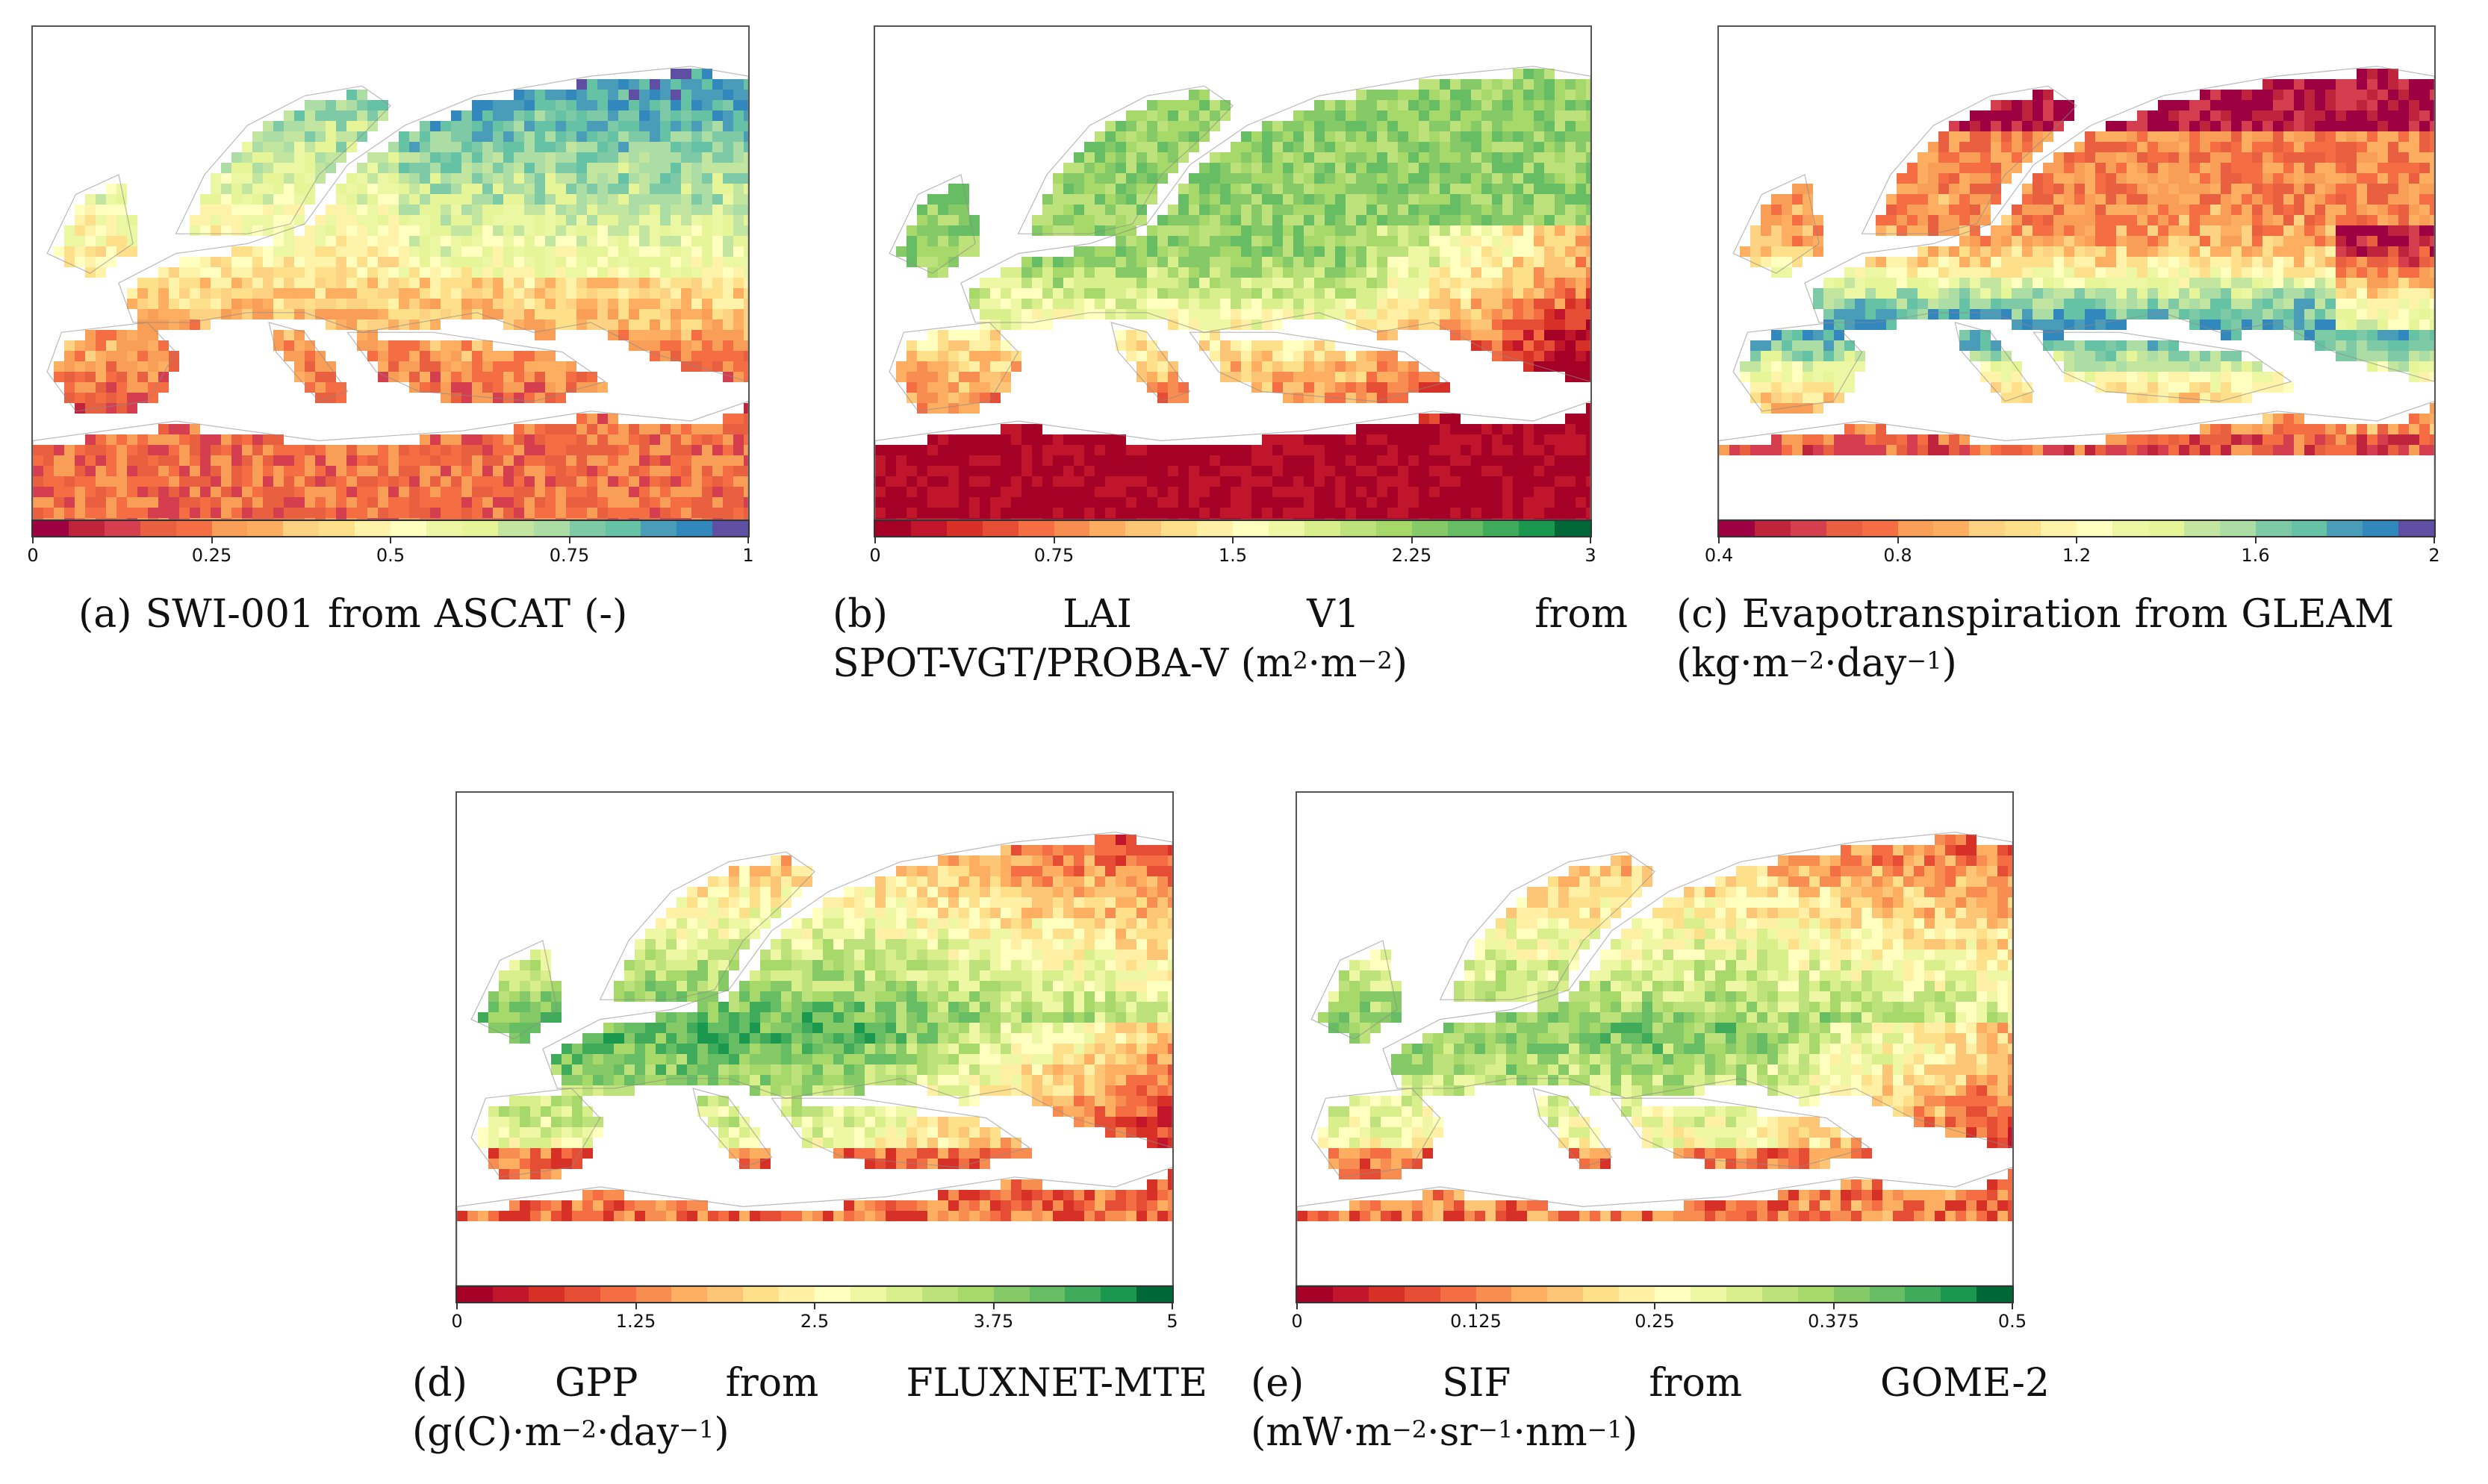 This screenshot has height=1484, width=2488. I want to click on caption-word: V1, so click(1333, 614).